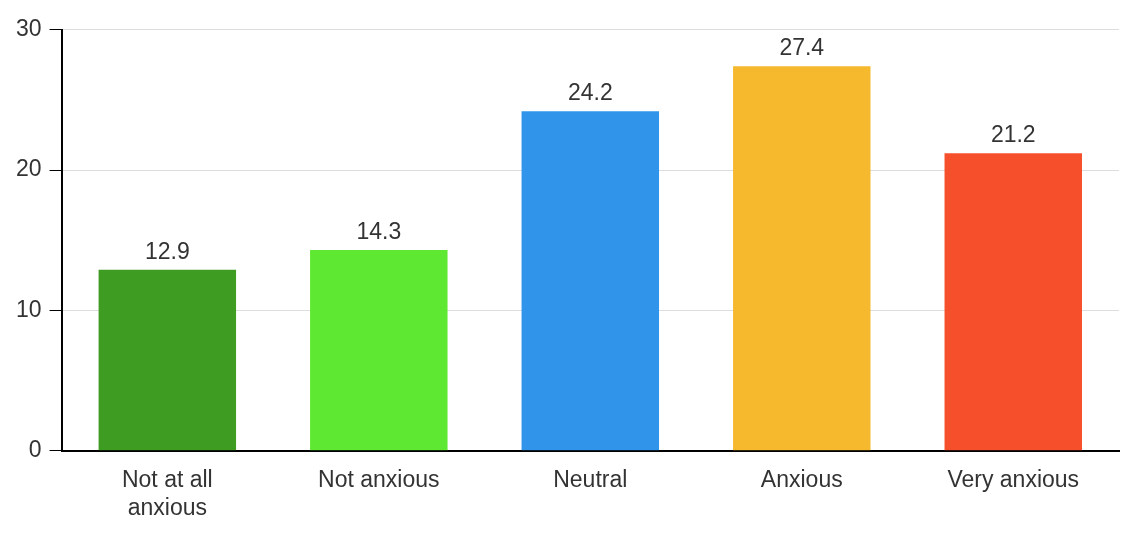 This screenshot has height=534, width=1141. What do you see at coordinates (590, 92) in the screenshot?
I see `data-label: 24.2` at bounding box center [590, 92].